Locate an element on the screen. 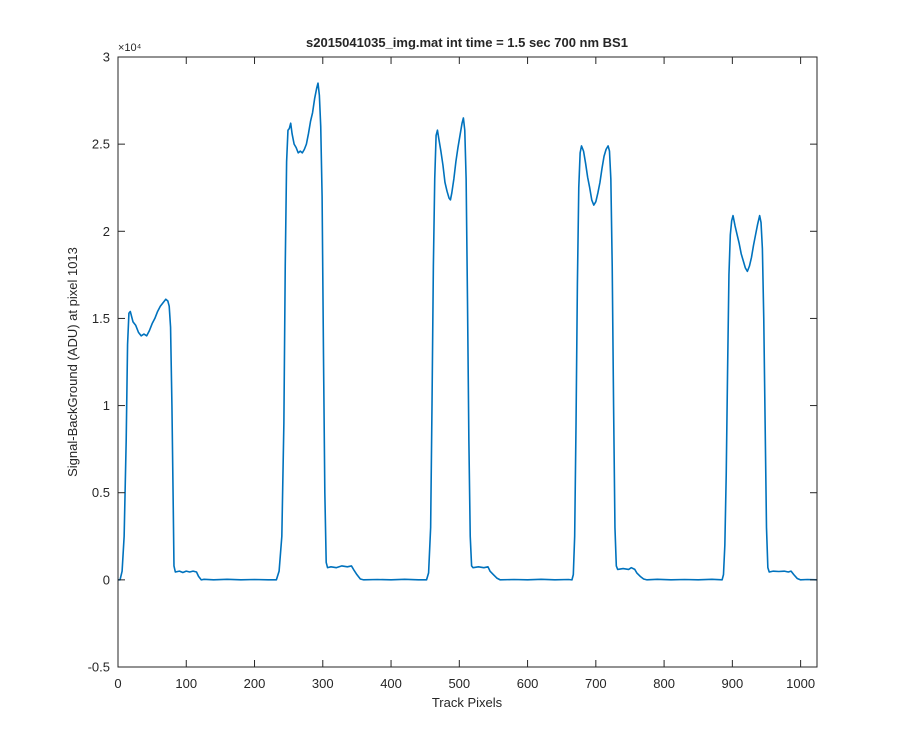  x-tick-label: 900 is located at coordinates (733, 683).